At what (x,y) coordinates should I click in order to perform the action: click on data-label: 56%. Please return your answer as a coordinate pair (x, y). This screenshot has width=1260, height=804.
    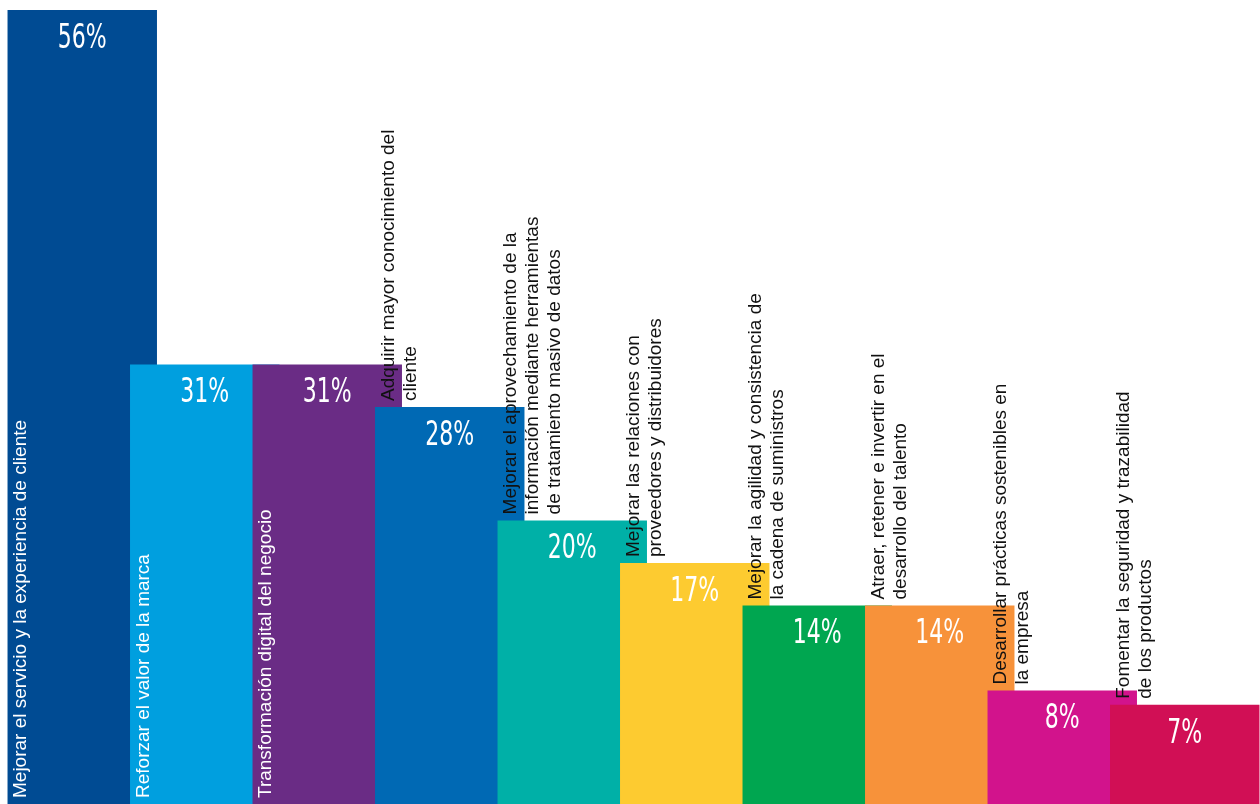
    Looking at the image, I should click on (82, 36).